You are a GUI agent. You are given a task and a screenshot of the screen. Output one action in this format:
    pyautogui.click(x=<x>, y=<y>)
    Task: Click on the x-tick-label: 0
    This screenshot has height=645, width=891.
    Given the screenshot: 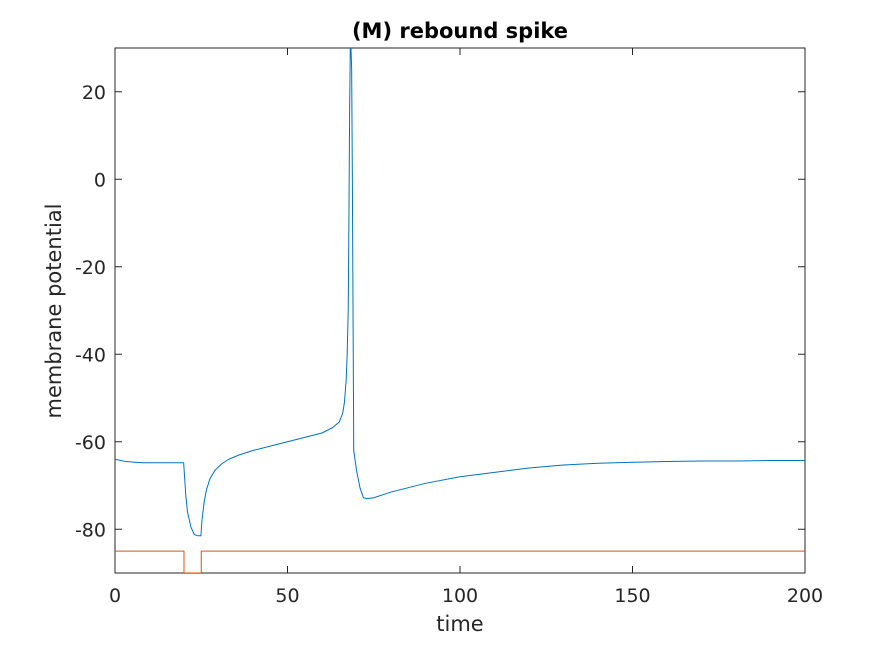 What is the action you would take?
    pyautogui.click(x=115, y=596)
    